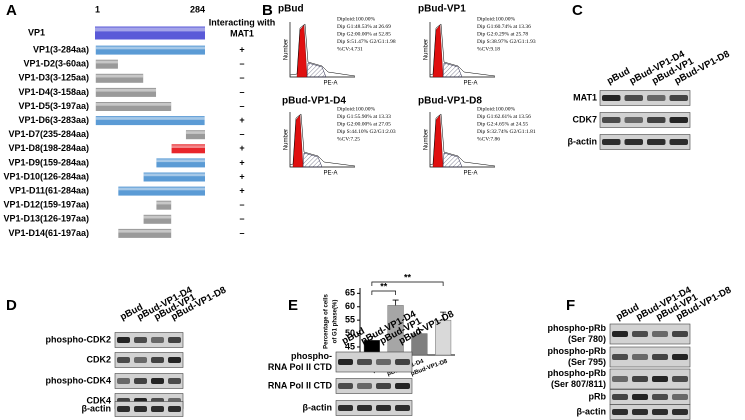 The width and height of the screenshot is (745, 420). What do you see at coordinates (48, 233) in the screenshot?
I see `construct-label: VP1-D14(61-197aa)` at bounding box center [48, 233].